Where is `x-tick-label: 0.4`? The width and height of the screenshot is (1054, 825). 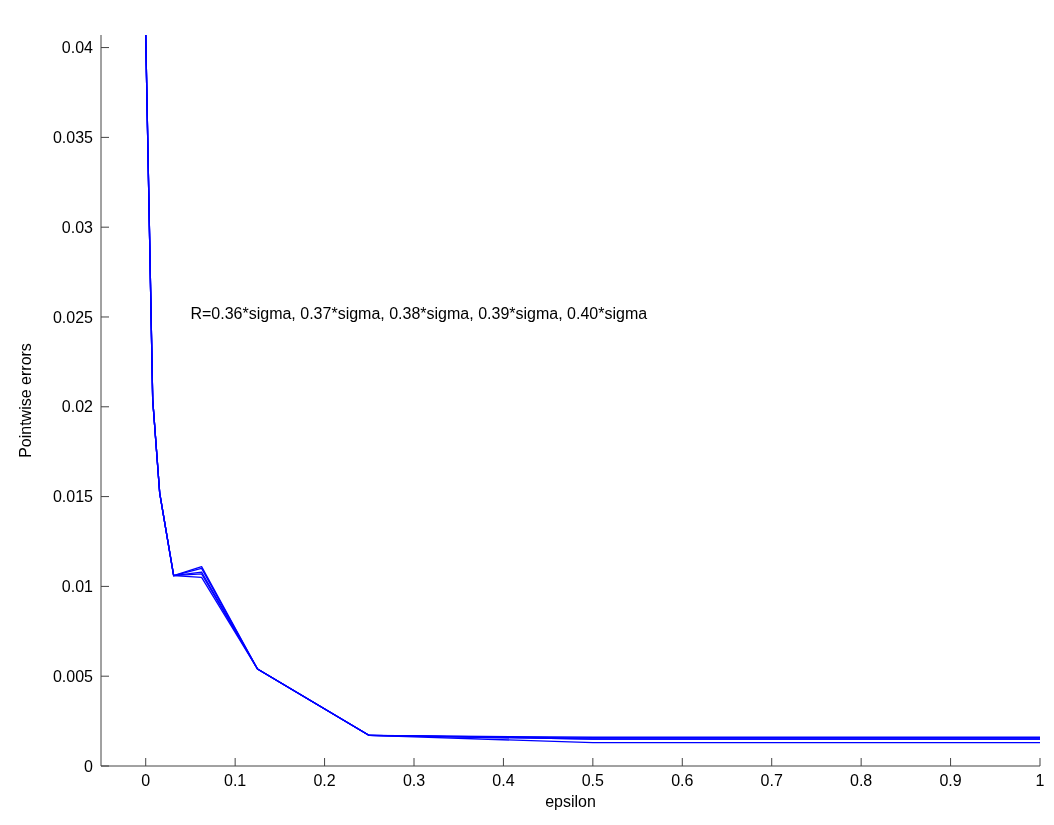
x-tick-label: 0.4 is located at coordinates (503, 780).